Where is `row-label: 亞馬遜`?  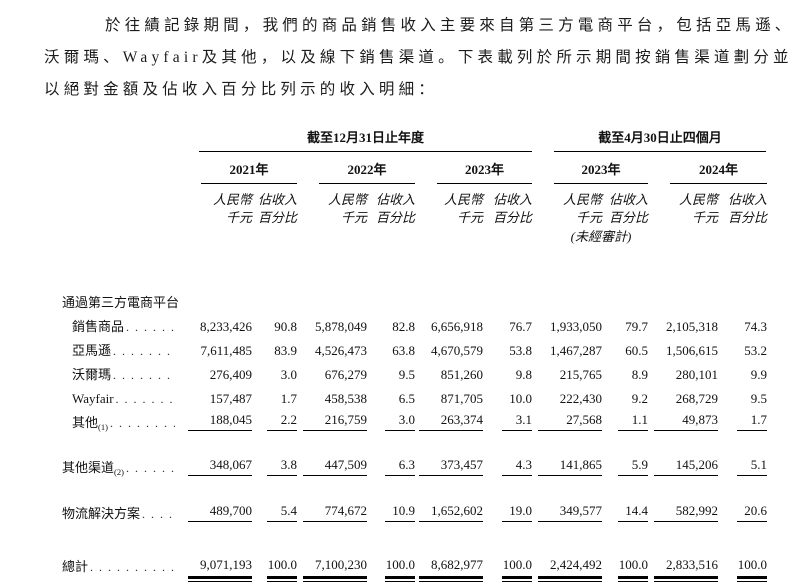
row-label: 亞馬遜 is located at coordinates (124, 347).